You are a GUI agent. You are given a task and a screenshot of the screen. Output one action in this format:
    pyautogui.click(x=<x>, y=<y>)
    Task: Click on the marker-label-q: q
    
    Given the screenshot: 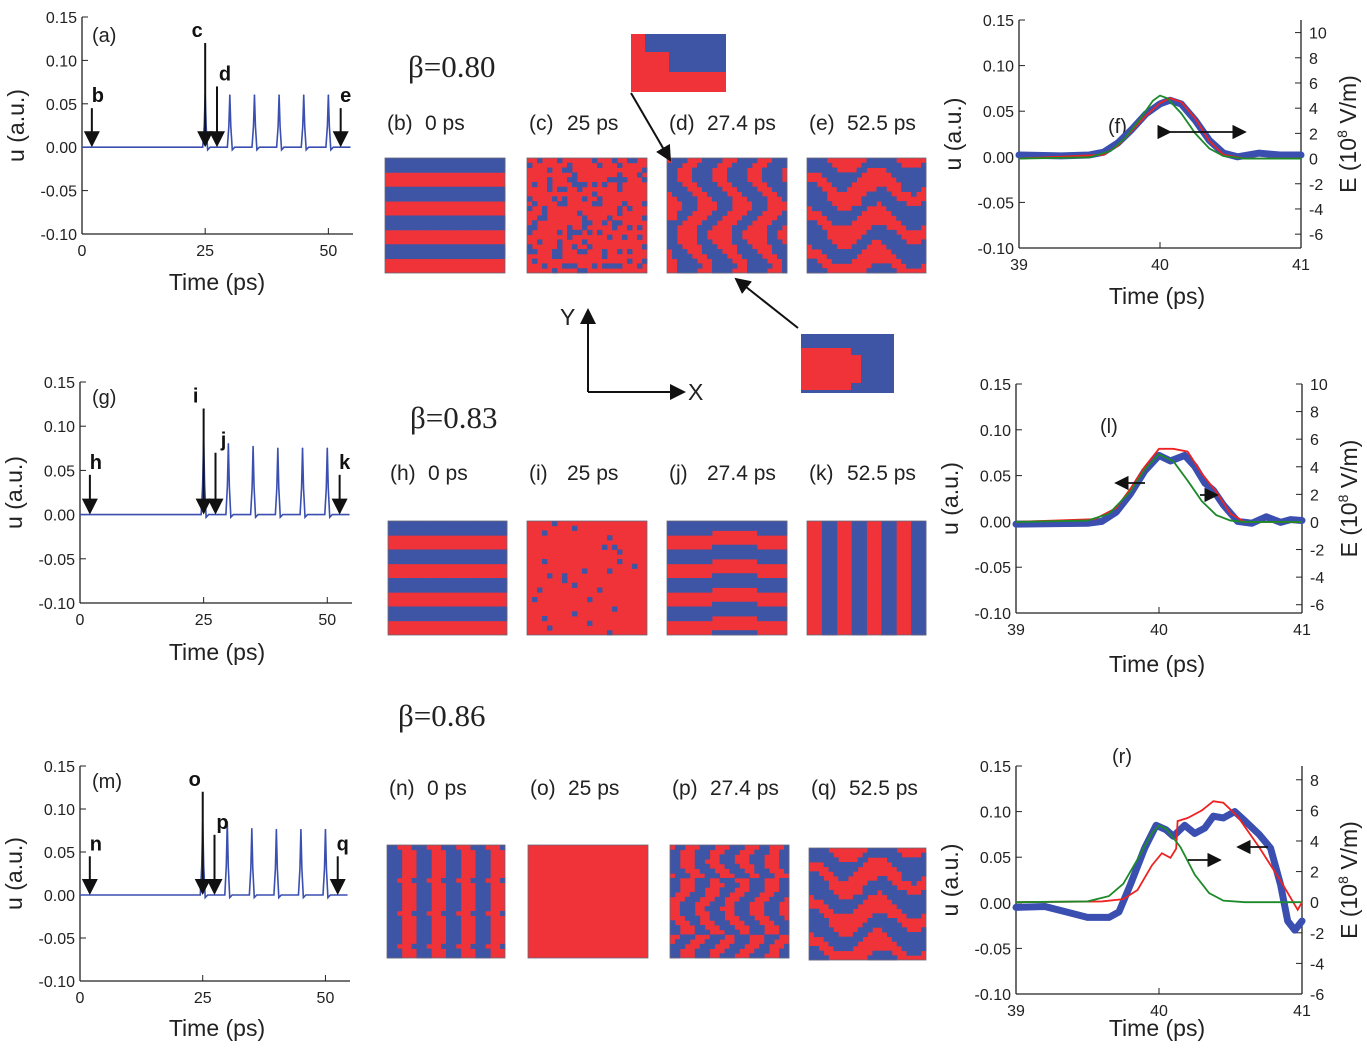 What is the action you would take?
    pyautogui.click(x=343, y=844)
    